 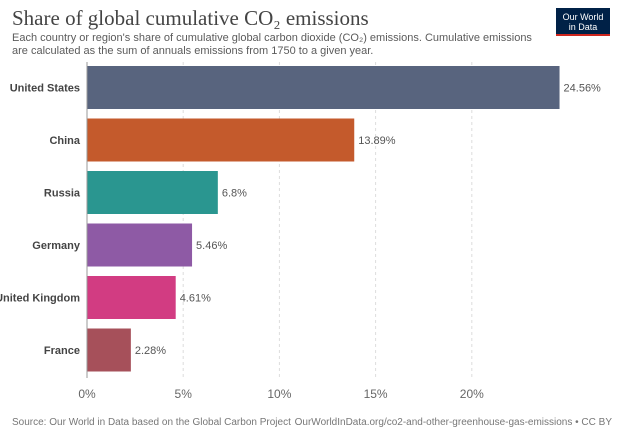 What do you see at coordinates (64, 141) in the screenshot?
I see `category-label: China` at bounding box center [64, 141].